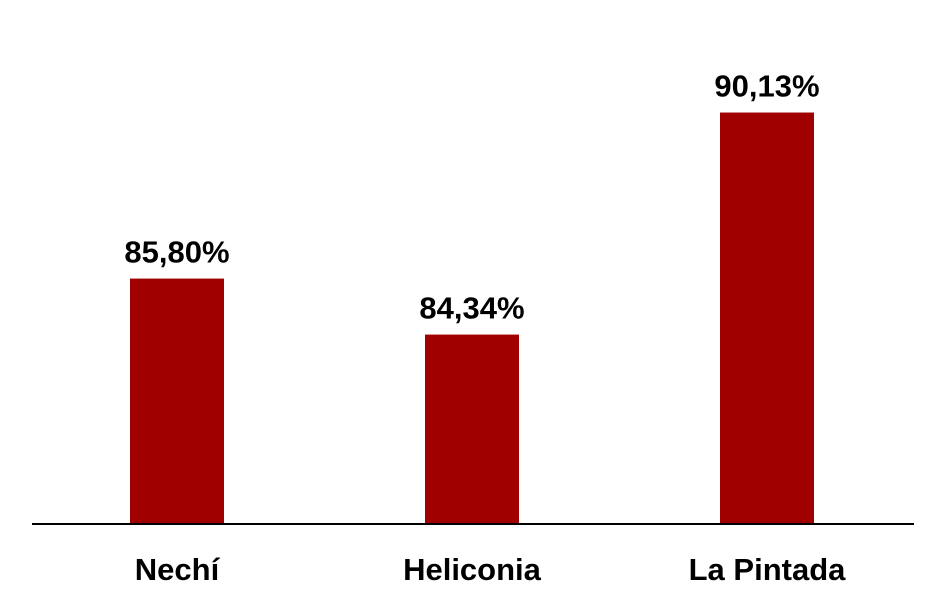 The image size is (936, 616). I want to click on bar-value-label-2: 90,13%, so click(766, 86).